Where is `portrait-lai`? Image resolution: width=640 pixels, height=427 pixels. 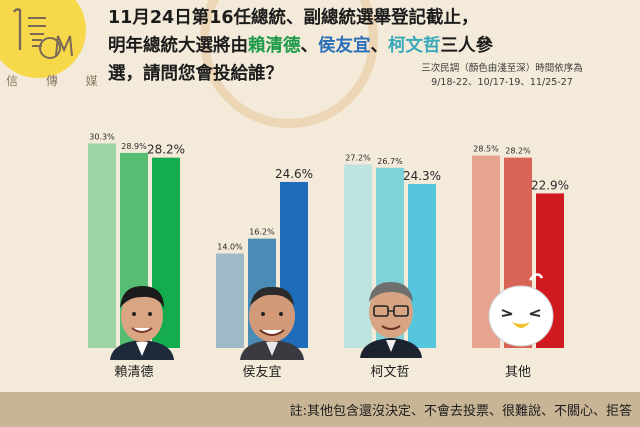 portrait-lai is located at coordinates (142, 323).